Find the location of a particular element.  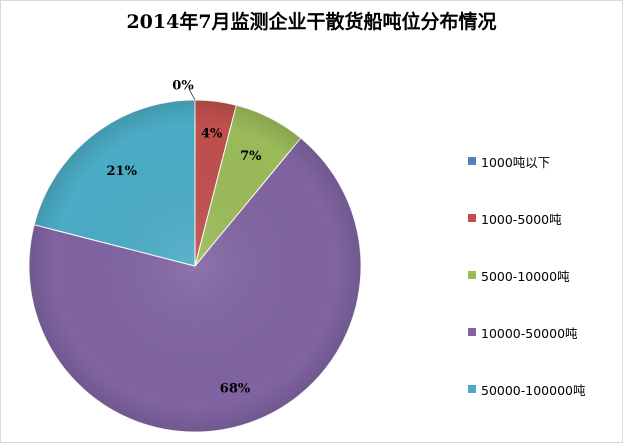

pie-data-label-3: 7% is located at coordinates (251, 156).